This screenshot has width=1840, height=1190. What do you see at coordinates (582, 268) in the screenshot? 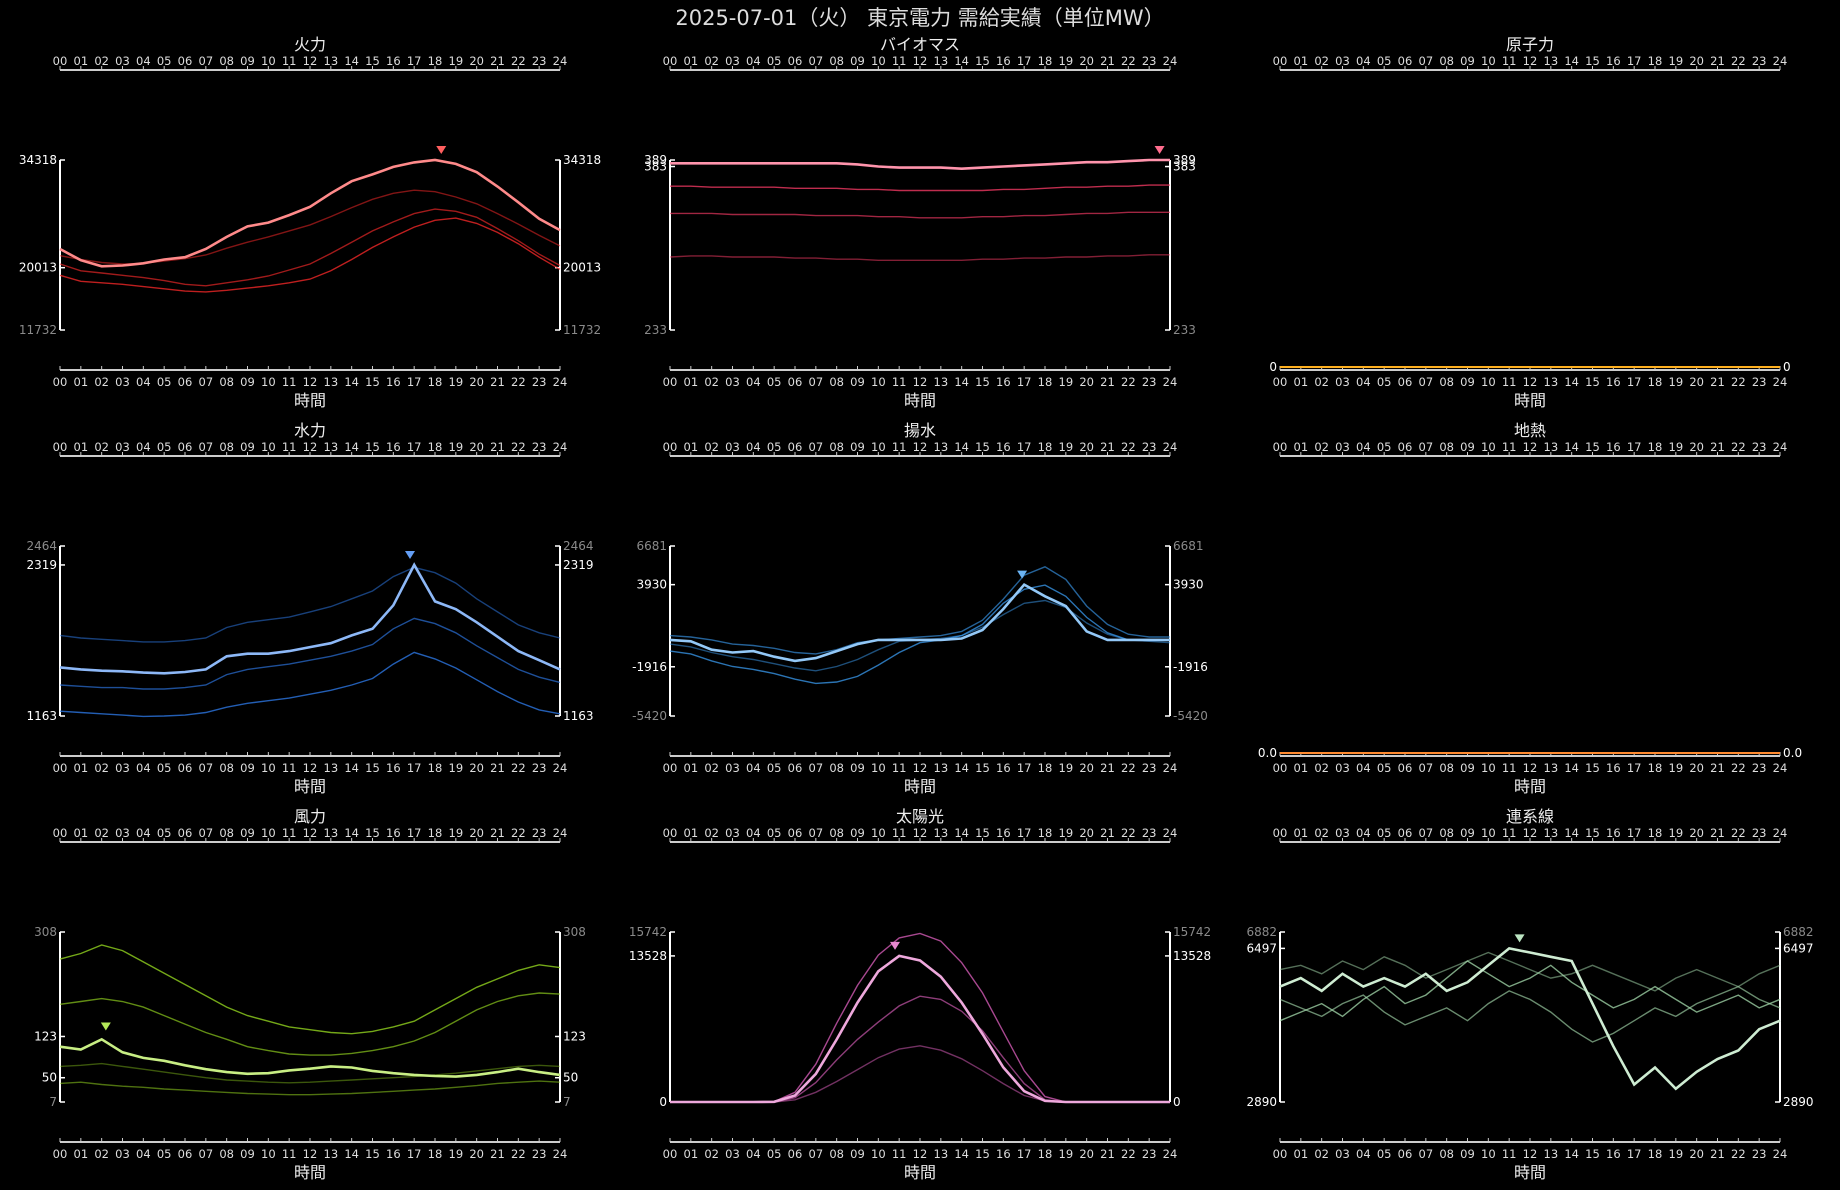
I see `y-tick-label: 20013` at bounding box center [582, 268].